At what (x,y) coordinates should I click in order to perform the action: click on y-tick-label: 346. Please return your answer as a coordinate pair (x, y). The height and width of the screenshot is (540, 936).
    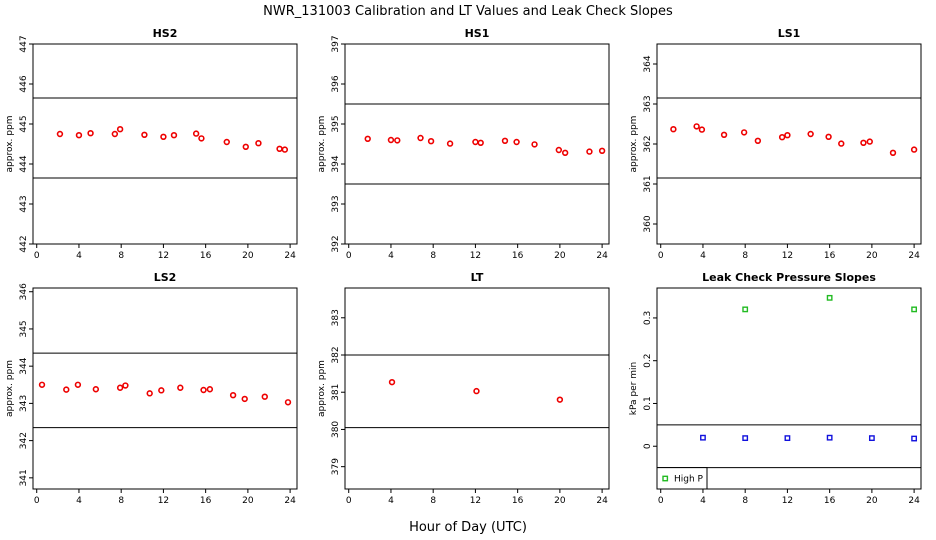
    Looking at the image, I should click on (24, 291).